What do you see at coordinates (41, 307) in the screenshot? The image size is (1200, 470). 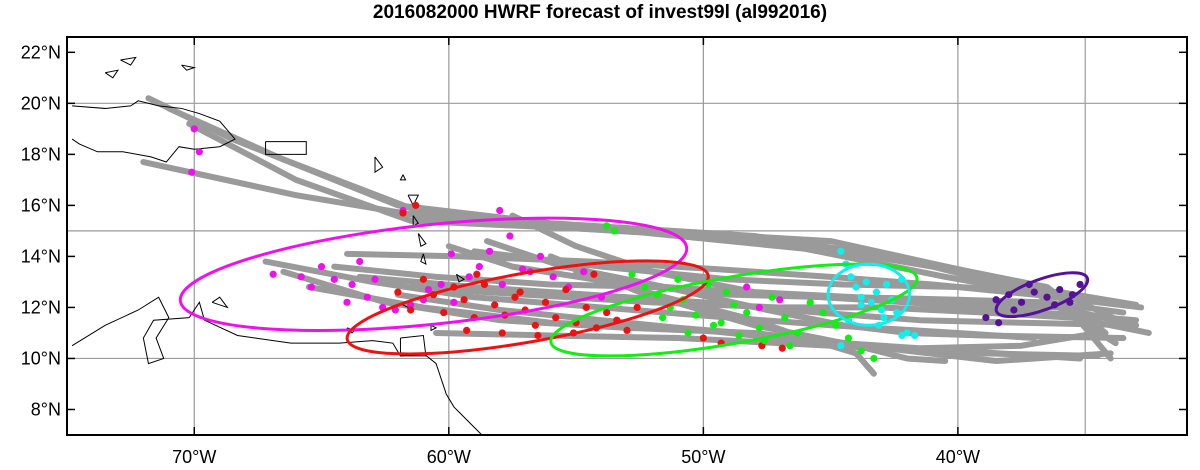 I see `lat-tick-label: 12°N` at bounding box center [41, 307].